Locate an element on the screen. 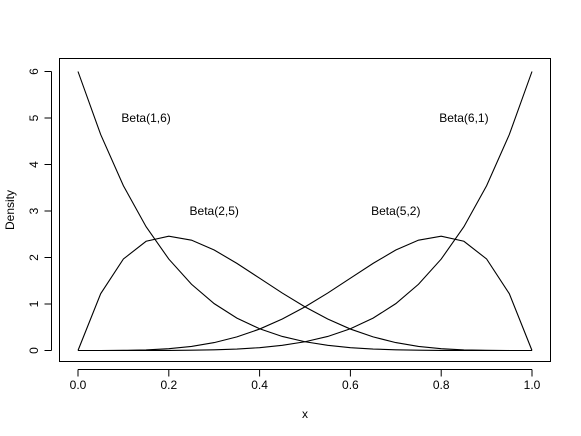 The width and height of the screenshot is (581, 436). x-axis: 0.0 0.2 0.4 0.6 0.8 1.0 is located at coordinates (305, 380).